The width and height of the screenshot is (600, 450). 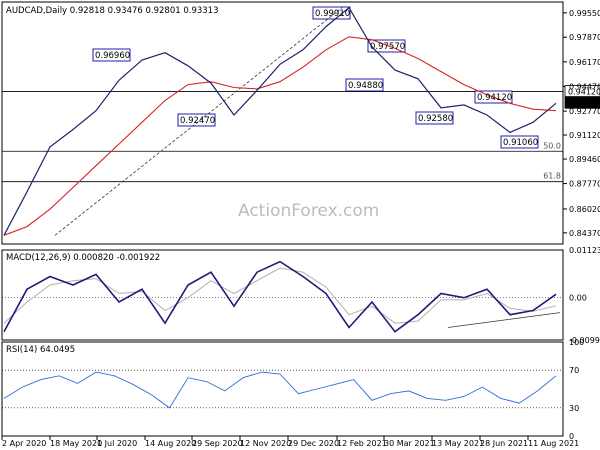 I want to click on x-tick-label: 2 Apr 2020, so click(x=24, y=443).